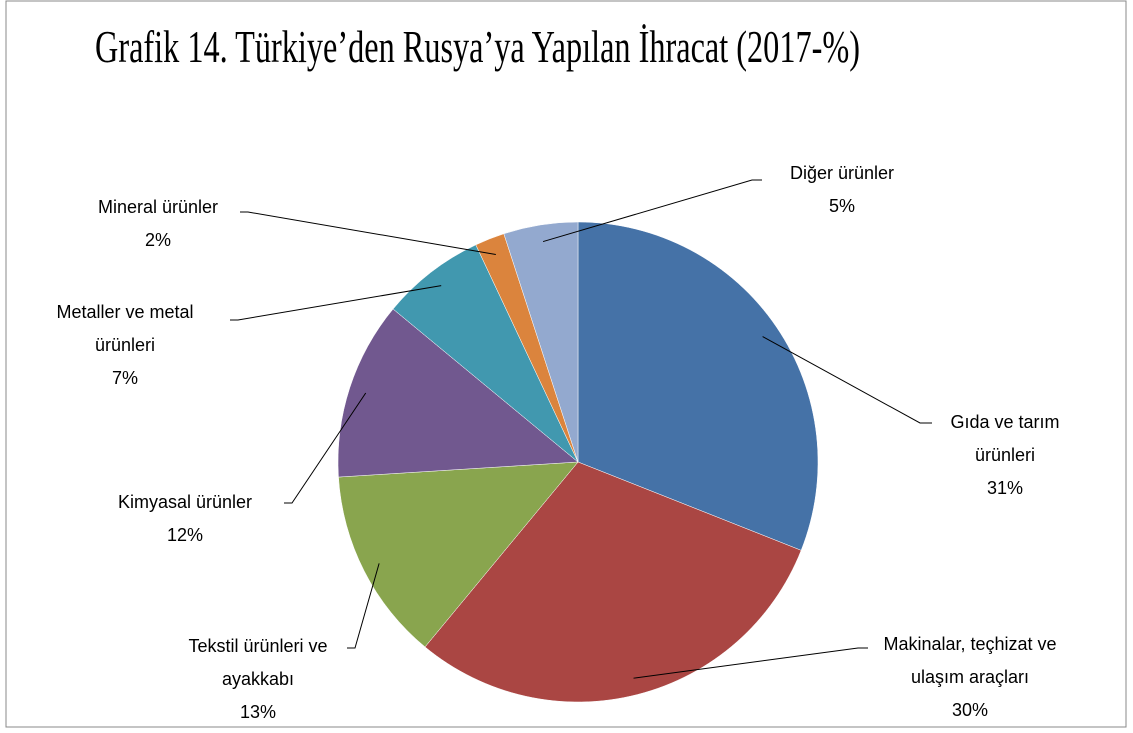  I want to click on category-label: Mineral ürünler, so click(158, 207).